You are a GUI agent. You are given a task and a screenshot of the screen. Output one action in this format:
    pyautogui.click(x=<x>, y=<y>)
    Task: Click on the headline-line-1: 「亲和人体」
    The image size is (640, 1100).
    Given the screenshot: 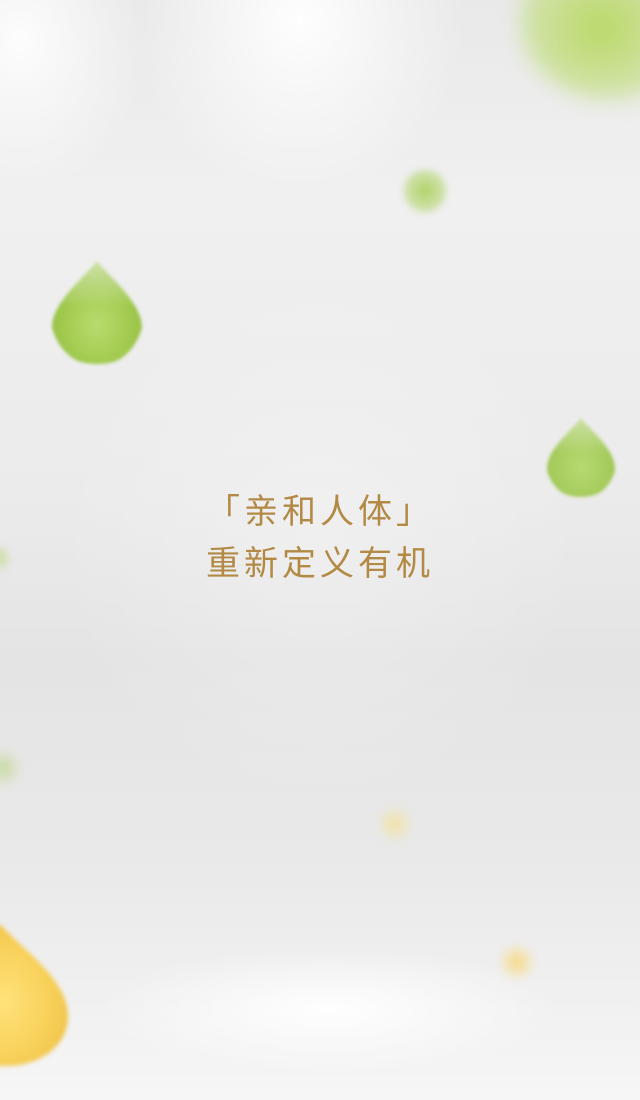 What is the action you would take?
    pyautogui.click(x=320, y=512)
    